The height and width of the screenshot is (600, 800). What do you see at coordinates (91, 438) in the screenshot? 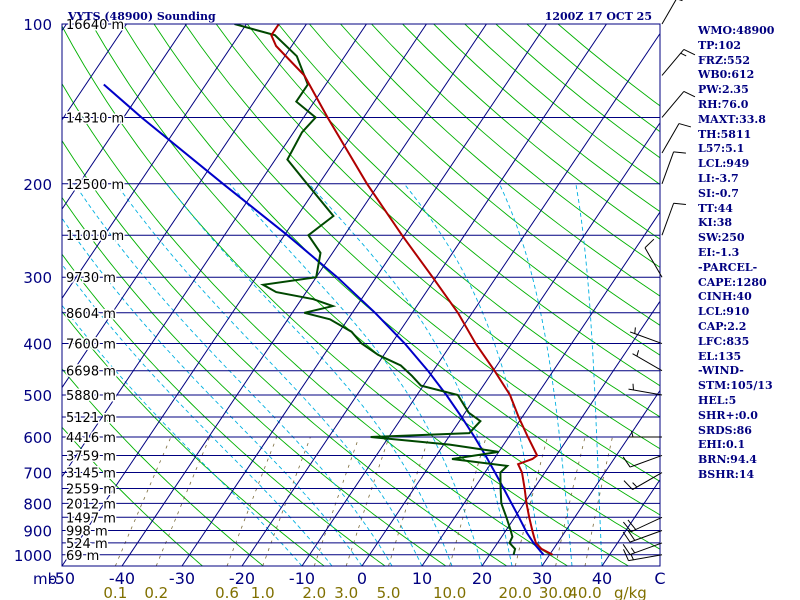
I see `height-label: 4416 m` at bounding box center [91, 438].